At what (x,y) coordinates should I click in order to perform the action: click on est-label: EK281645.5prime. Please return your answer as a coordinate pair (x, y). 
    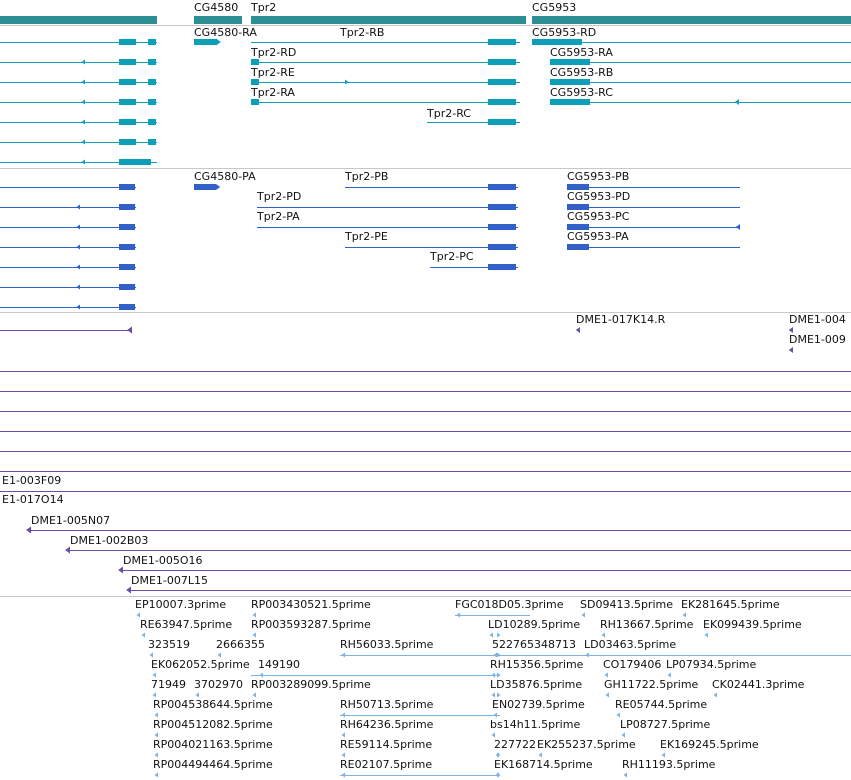
    Looking at the image, I should click on (730, 604).